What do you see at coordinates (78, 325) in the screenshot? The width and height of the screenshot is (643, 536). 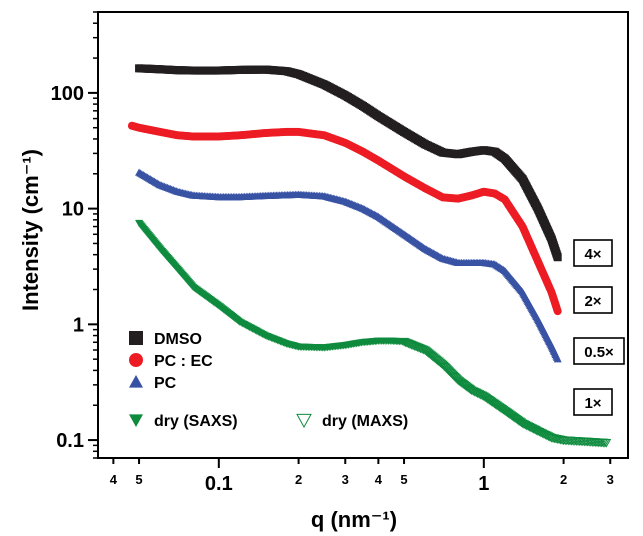 I see `y-tick-label: 1` at bounding box center [78, 325].